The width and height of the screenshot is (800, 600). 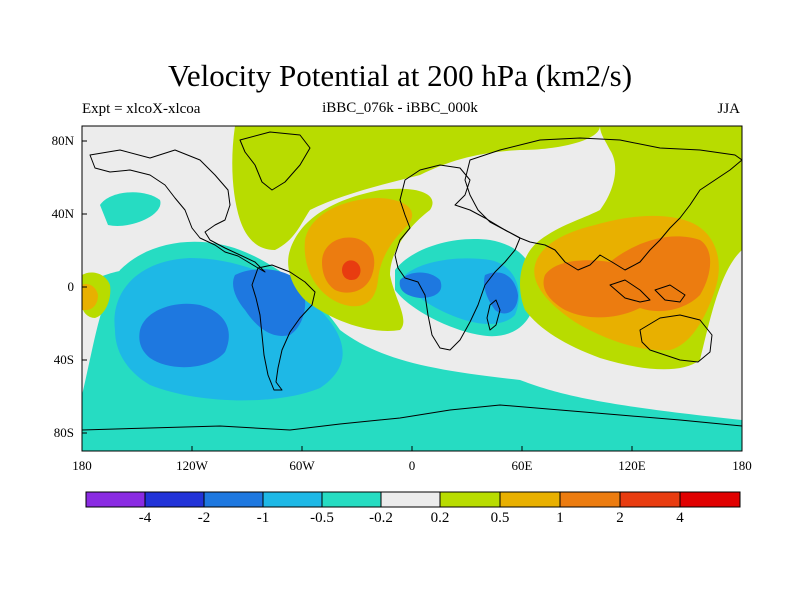 What do you see at coordinates (632, 465) in the screenshot?
I see `x-tick-label-120e: 120E` at bounding box center [632, 465].